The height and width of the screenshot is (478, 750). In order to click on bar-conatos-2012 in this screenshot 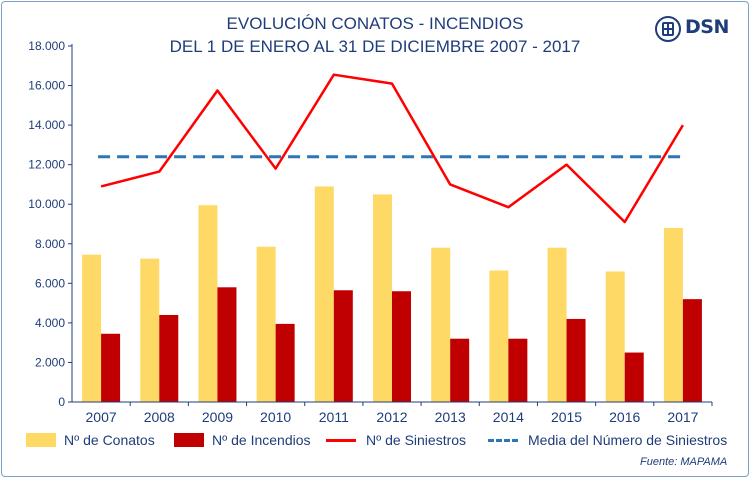, I will do `click(382, 298)`.